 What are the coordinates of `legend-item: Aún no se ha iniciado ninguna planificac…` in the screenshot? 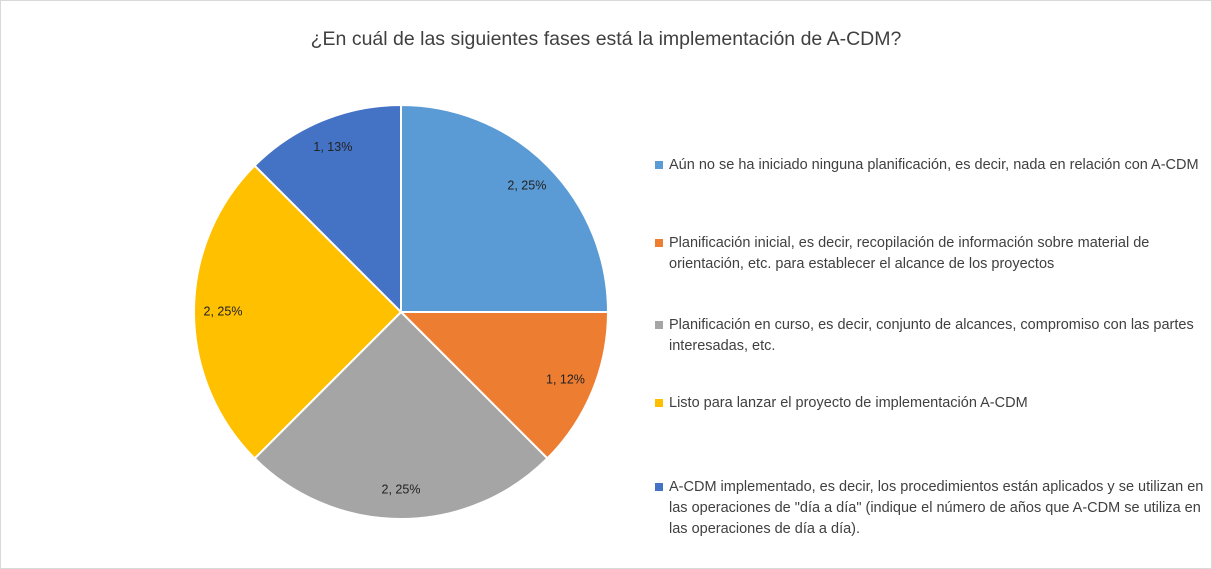 It's located at (931, 165).